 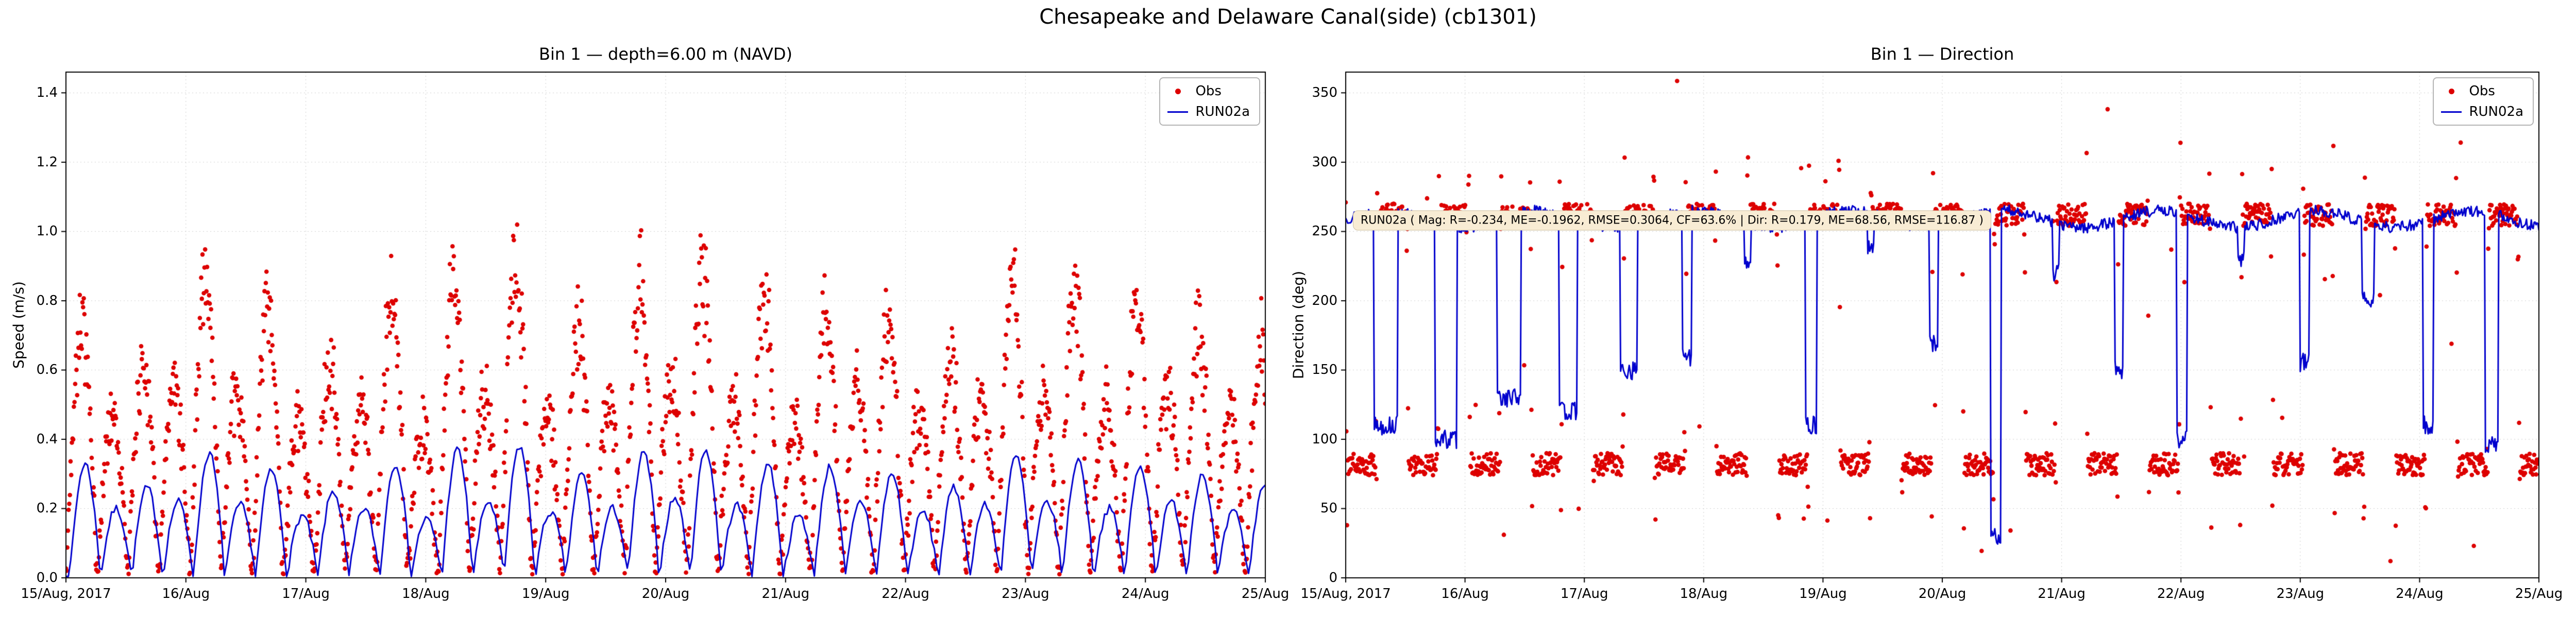 I want to click on y-tick-label: 100, so click(x=1324, y=439).